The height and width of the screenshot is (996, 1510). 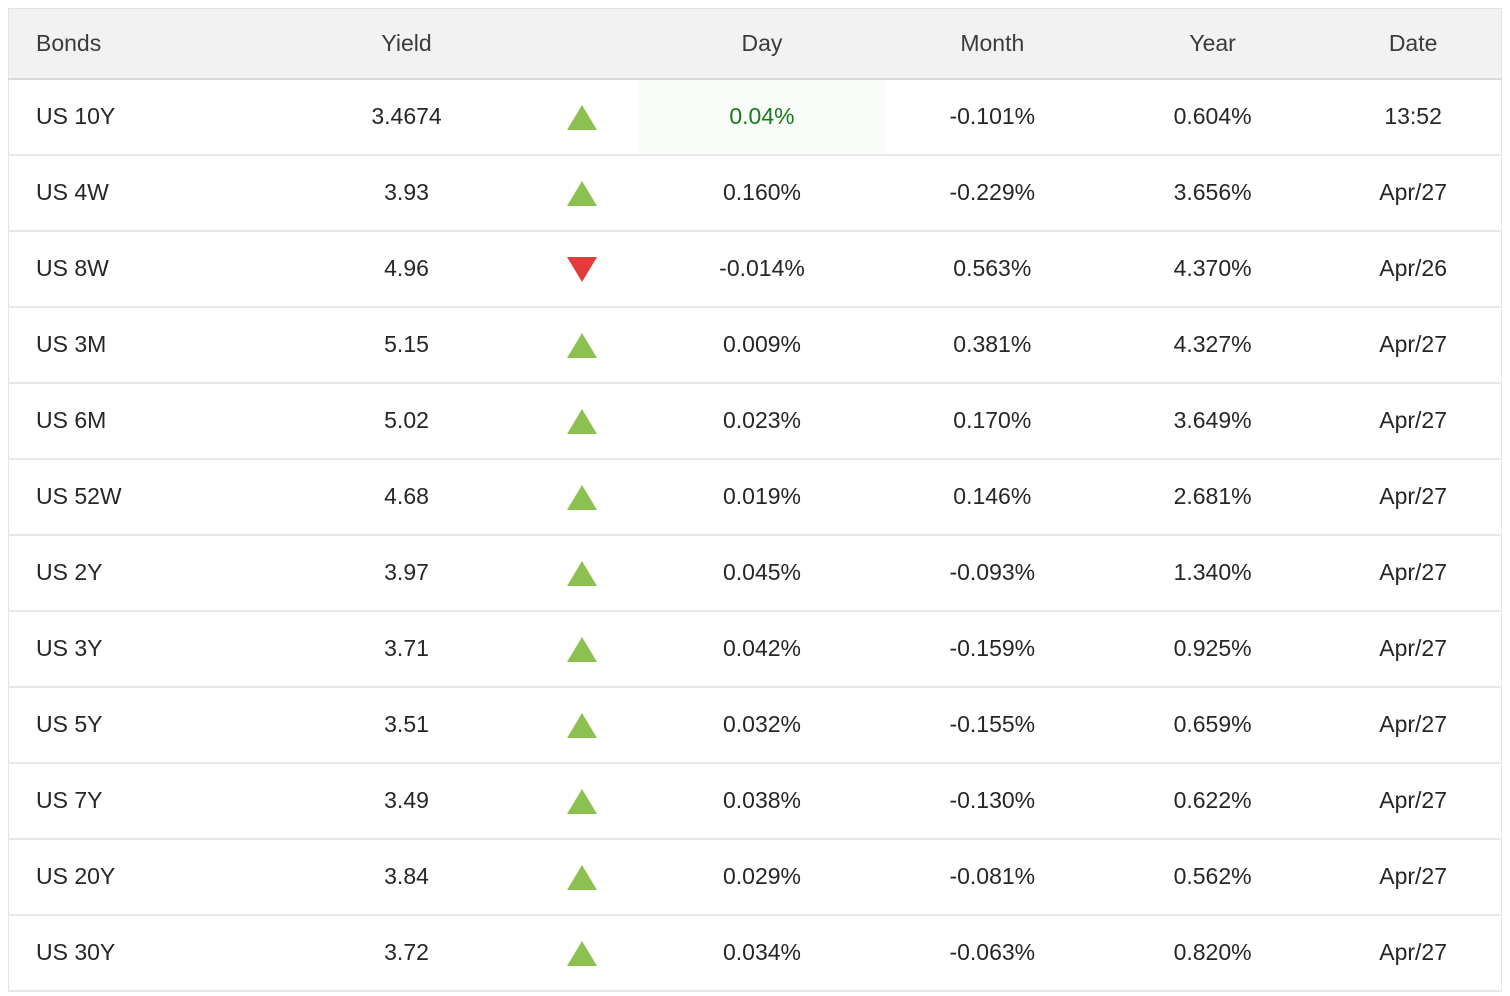 What do you see at coordinates (406, 649) in the screenshot?
I see `yield-cell: 3.71` at bounding box center [406, 649].